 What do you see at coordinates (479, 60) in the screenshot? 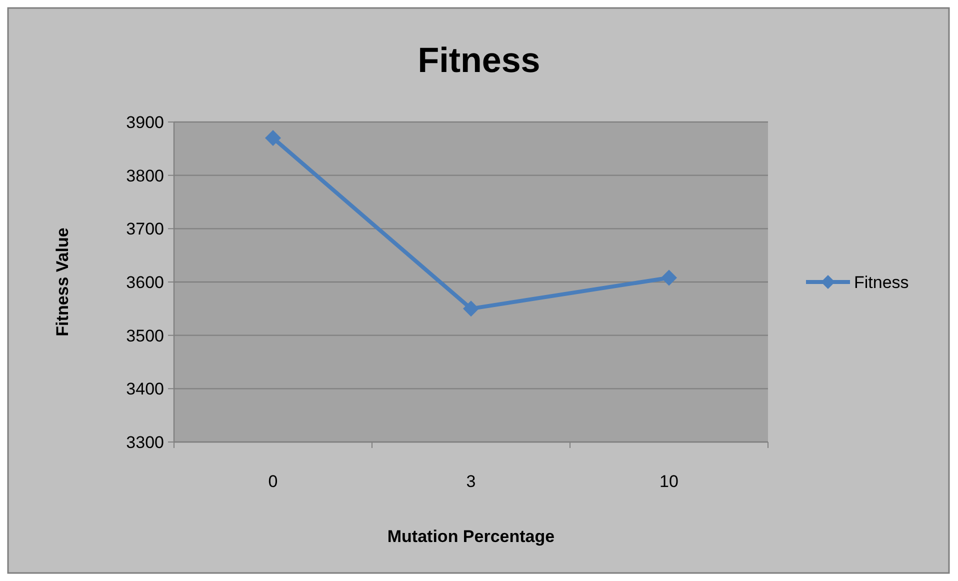
I see `chart-title: Fitness` at bounding box center [479, 60].